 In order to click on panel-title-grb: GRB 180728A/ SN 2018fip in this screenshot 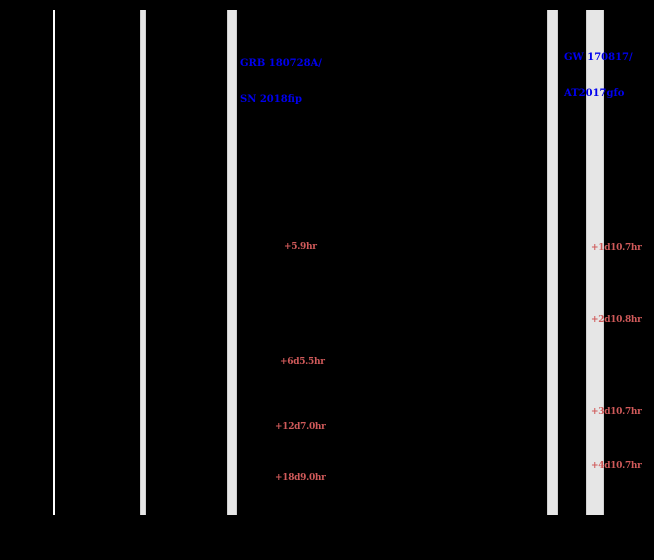, I will do `click(281, 82)`.